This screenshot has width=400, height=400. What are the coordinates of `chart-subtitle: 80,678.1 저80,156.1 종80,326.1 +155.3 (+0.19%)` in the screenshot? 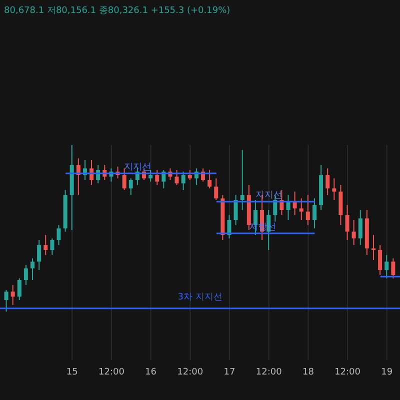 It's located at (117, 11).